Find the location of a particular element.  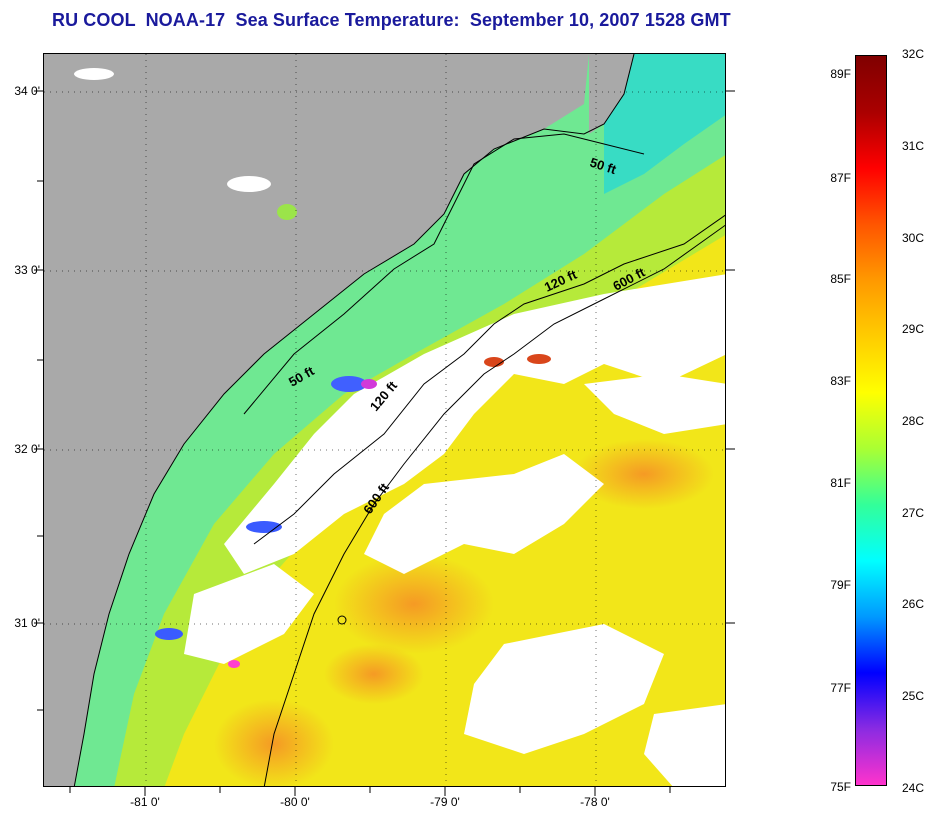

lat-tick-label: 33 0' is located at coordinates (27, 270).